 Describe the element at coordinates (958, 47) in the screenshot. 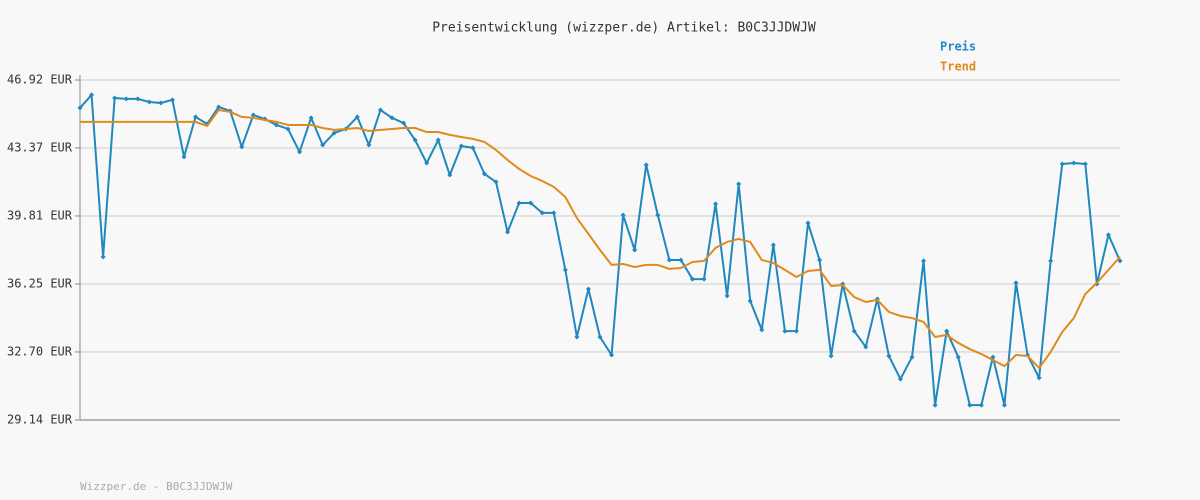

I see `legend-entry: Preis` at that location.